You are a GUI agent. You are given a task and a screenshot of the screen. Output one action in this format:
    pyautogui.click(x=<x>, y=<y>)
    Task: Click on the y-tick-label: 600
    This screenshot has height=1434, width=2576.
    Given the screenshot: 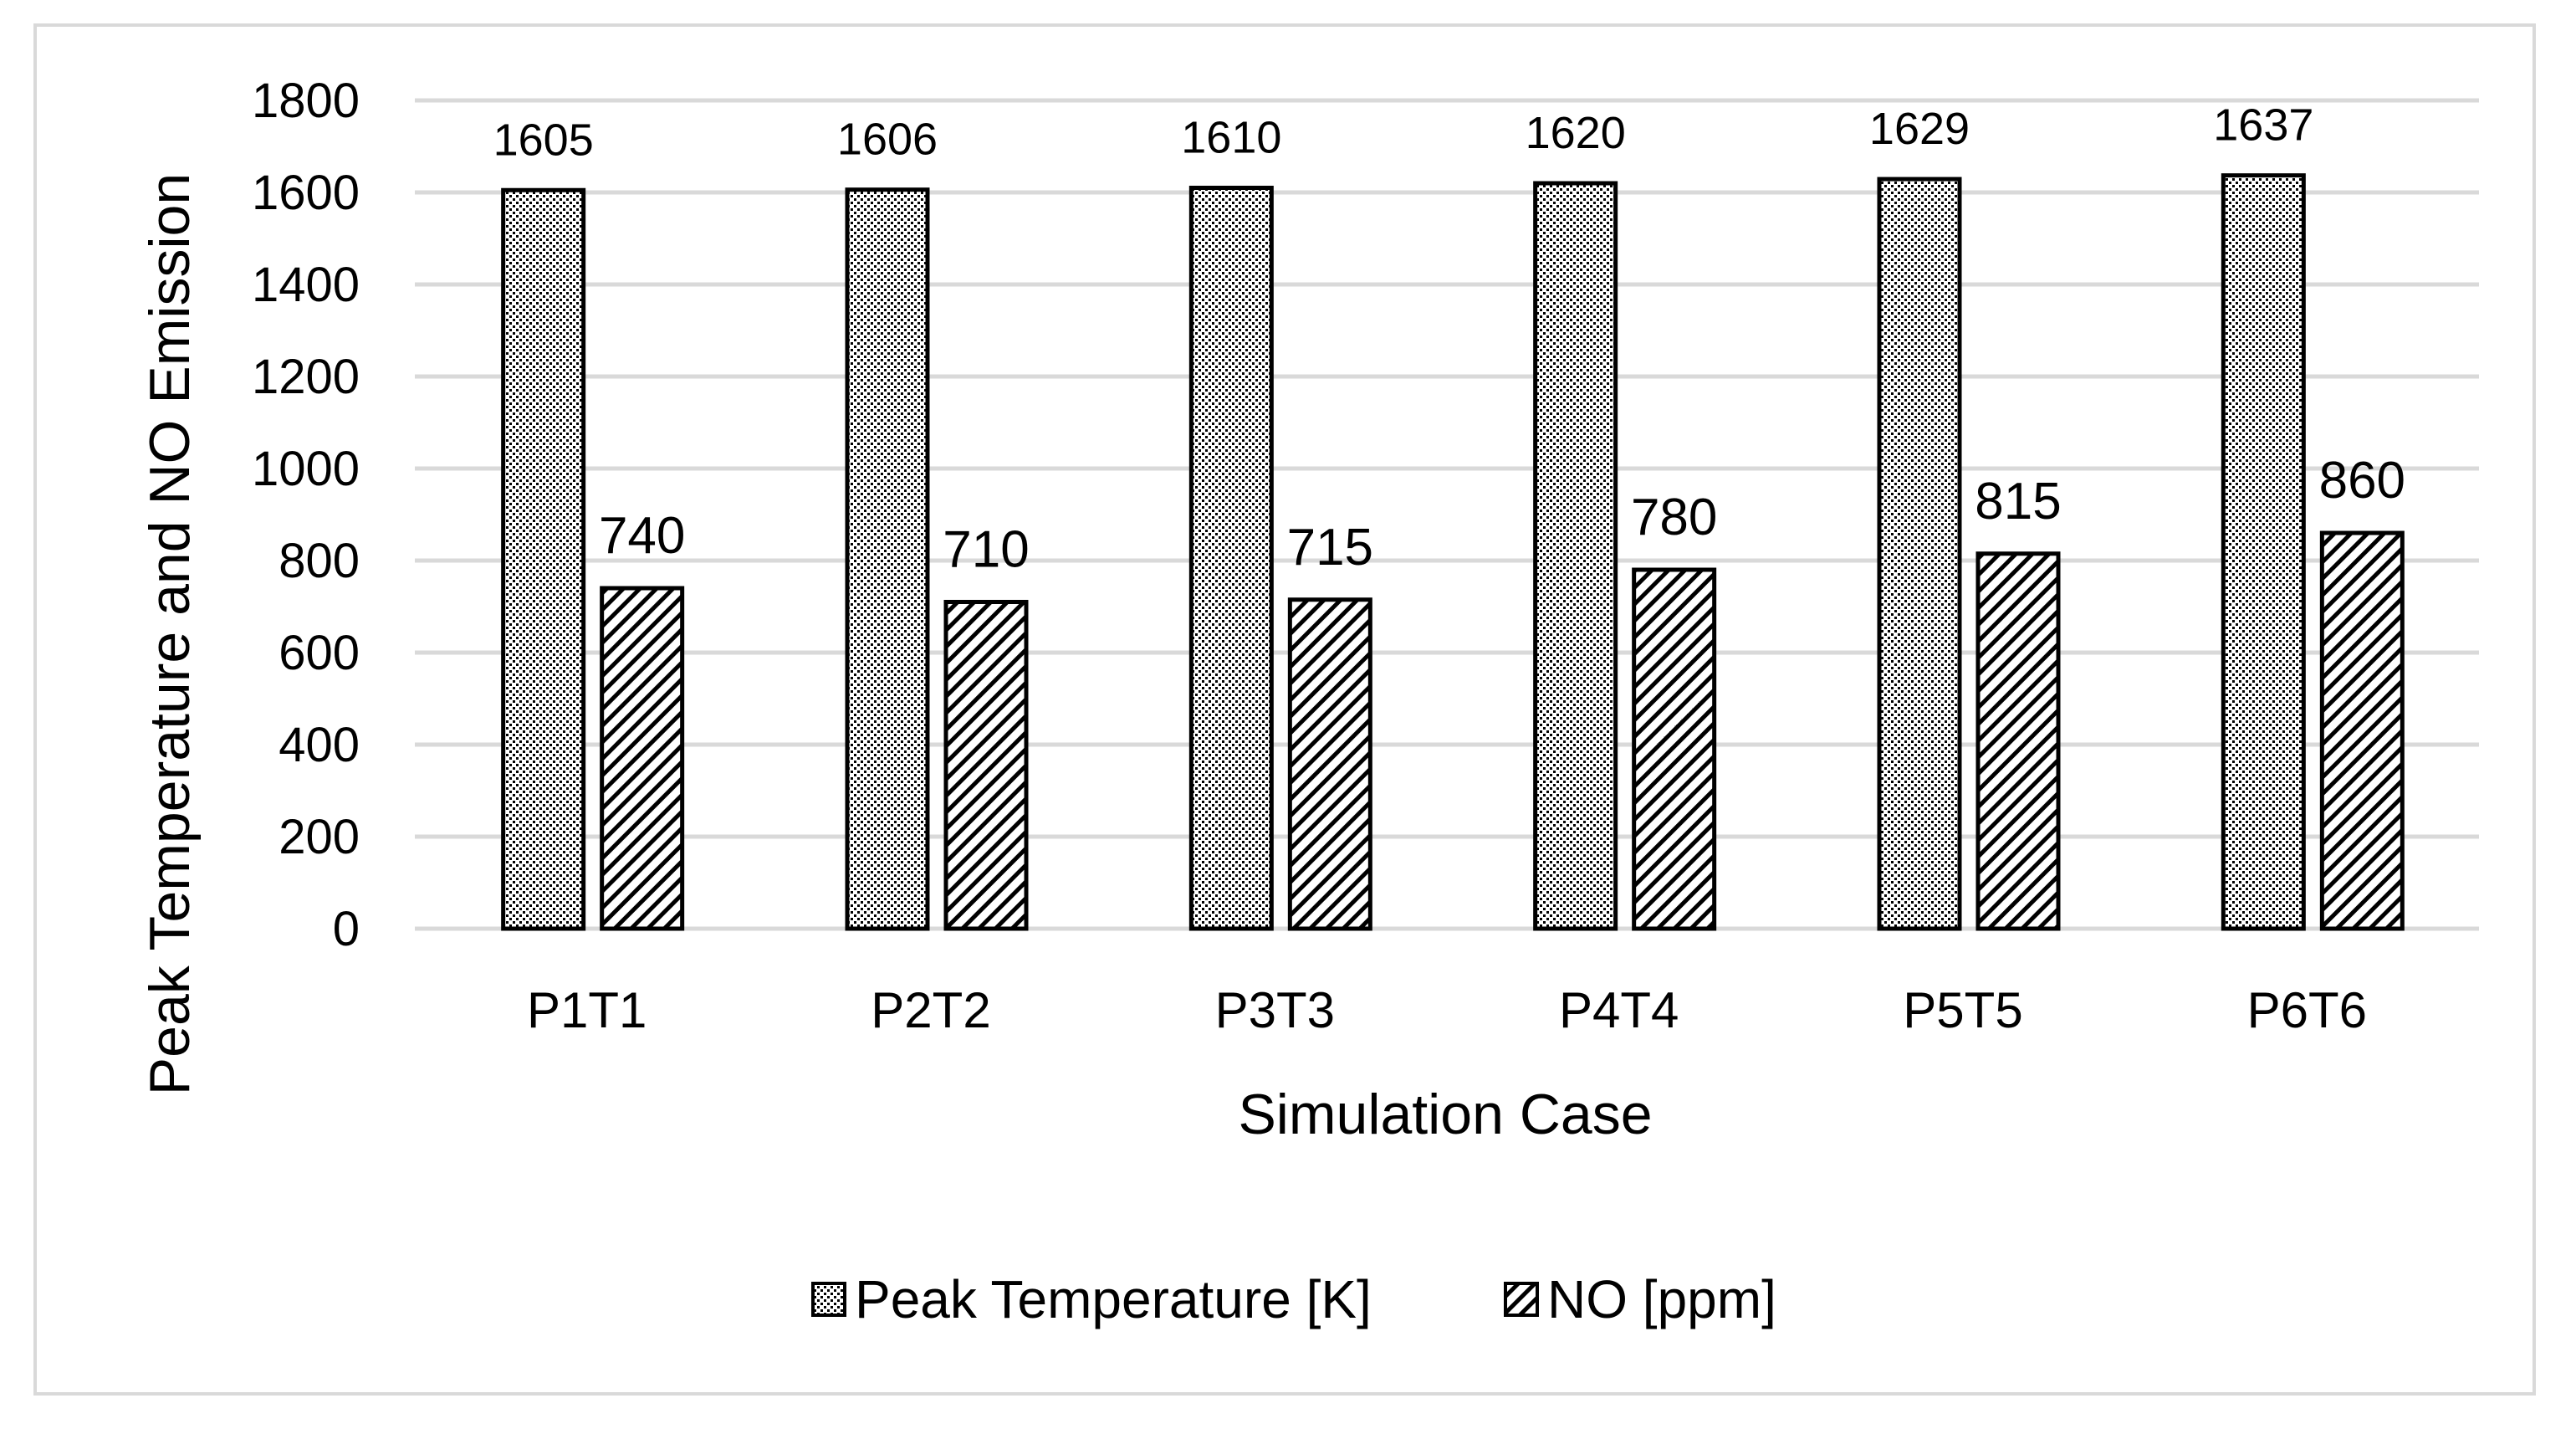 What is the action you would take?
    pyautogui.click(x=319, y=653)
    